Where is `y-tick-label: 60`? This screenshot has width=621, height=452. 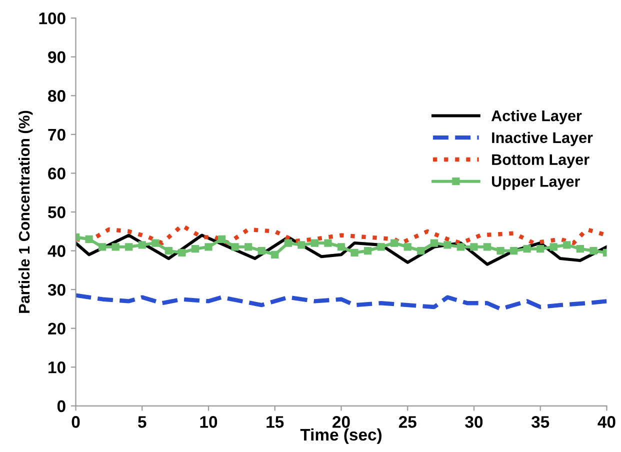 y-tick-label: 60 is located at coordinates (57, 174).